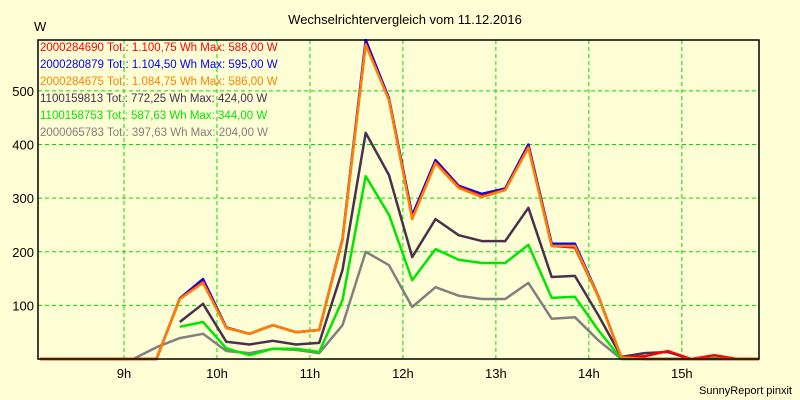  I want to click on x-tick-label: 13h, so click(496, 373).